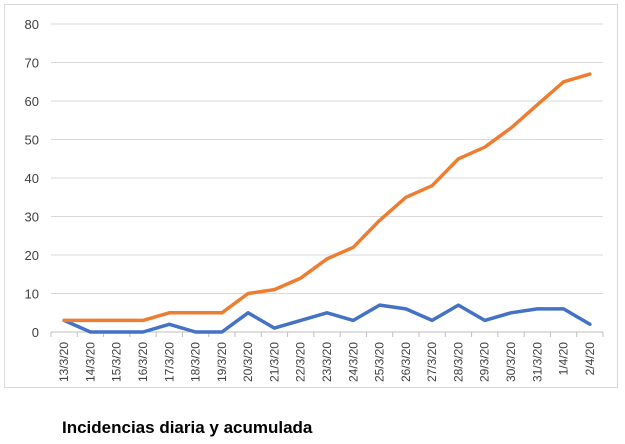  What do you see at coordinates (32, 140) in the screenshot?
I see `y-tick-label: 50` at bounding box center [32, 140].